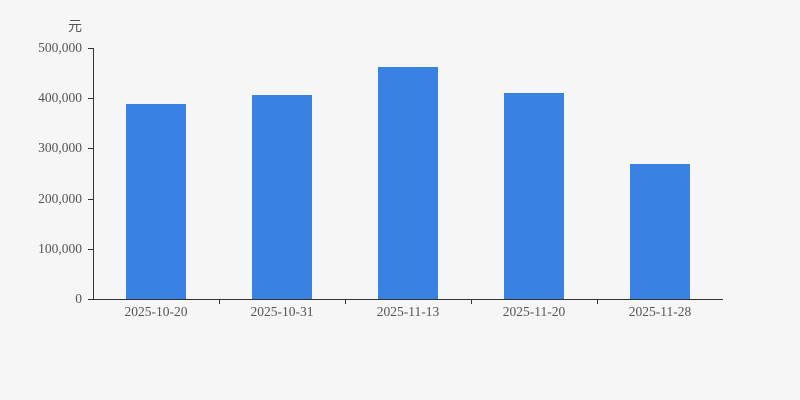  What do you see at coordinates (60, 47) in the screenshot?
I see `y-axis-tick-label: 500,000` at bounding box center [60, 47].